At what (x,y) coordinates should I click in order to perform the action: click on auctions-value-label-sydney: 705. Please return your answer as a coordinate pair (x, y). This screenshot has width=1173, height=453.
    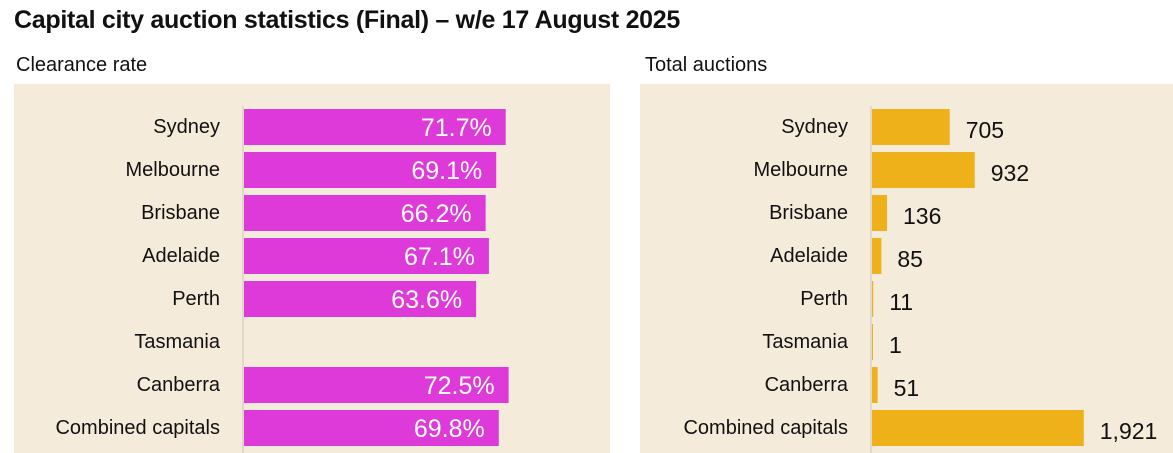
    Looking at the image, I should click on (985, 130).